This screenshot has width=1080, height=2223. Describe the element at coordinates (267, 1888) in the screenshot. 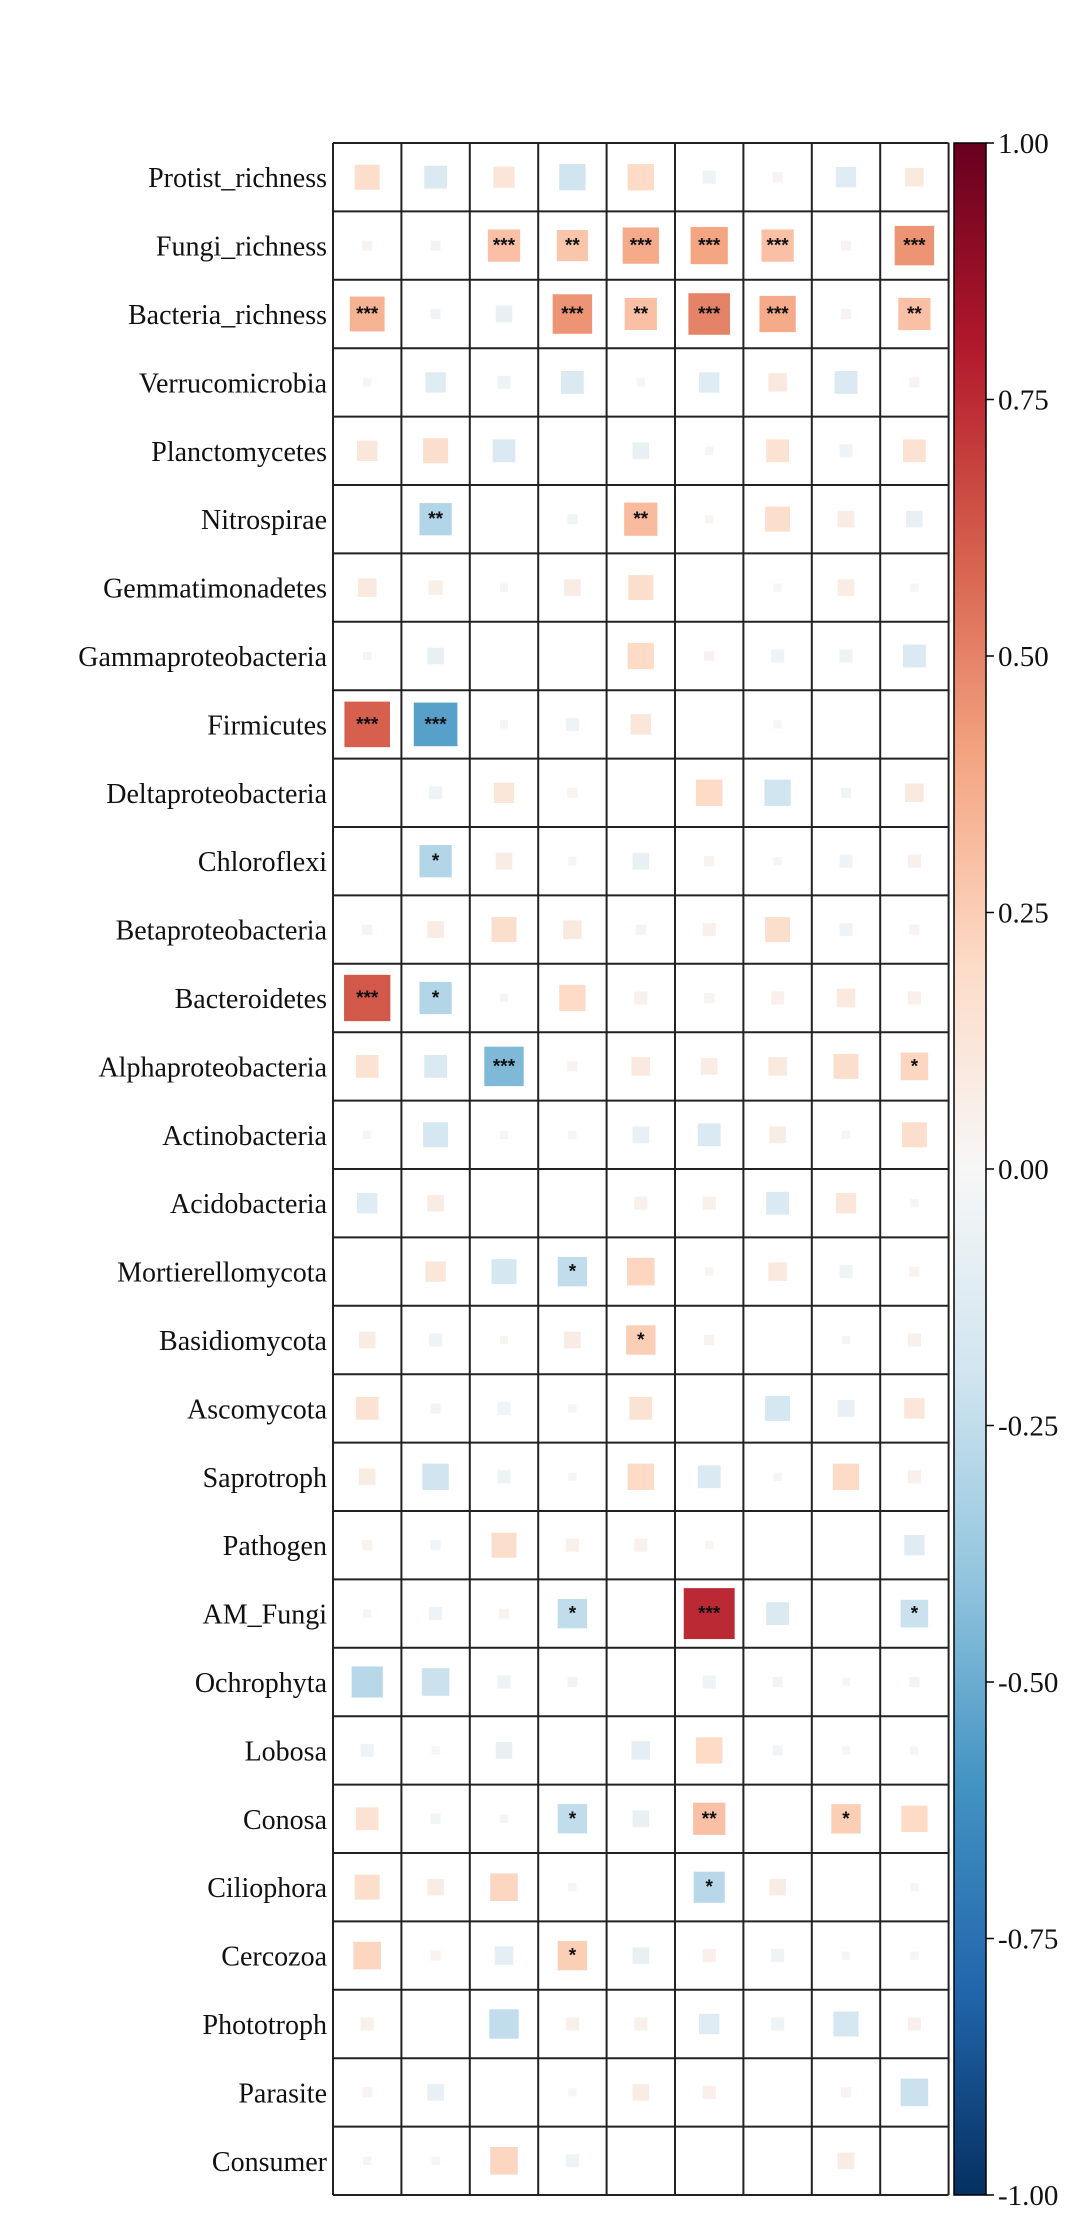

I see `row-label: Ciliophora` at that location.